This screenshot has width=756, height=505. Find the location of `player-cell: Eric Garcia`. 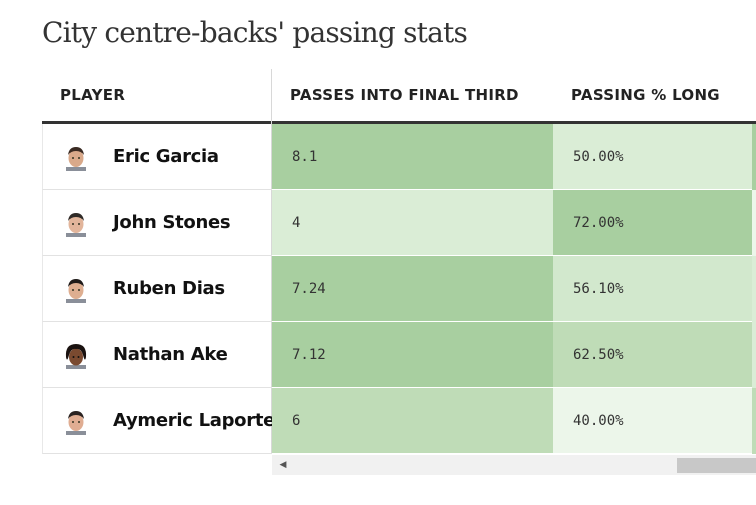

player-cell: Eric Garcia is located at coordinates (157, 157).